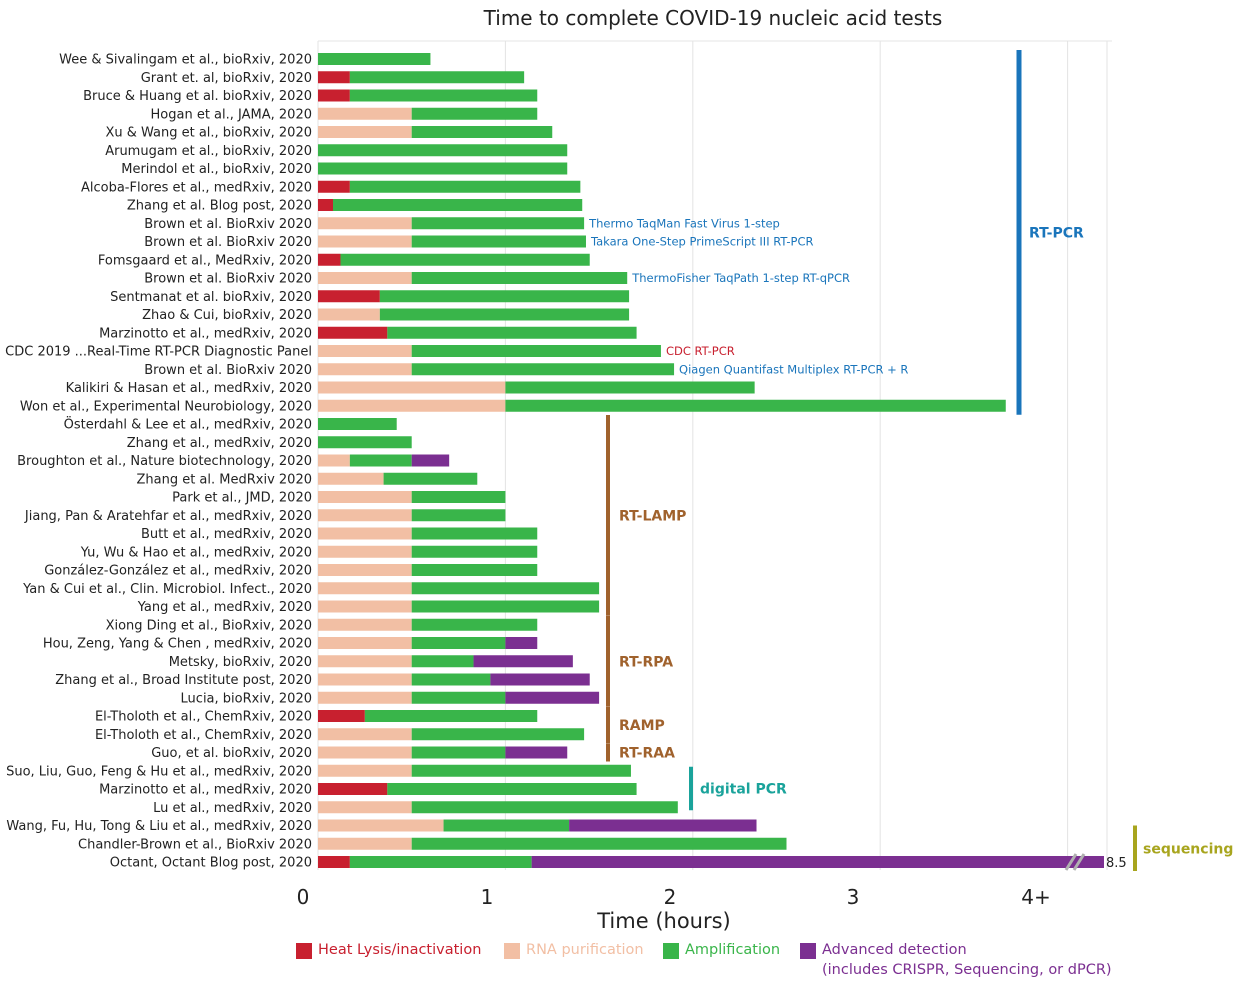  I want to click on row-label: Zhang et al. MedRxiv 2020, so click(224, 479).